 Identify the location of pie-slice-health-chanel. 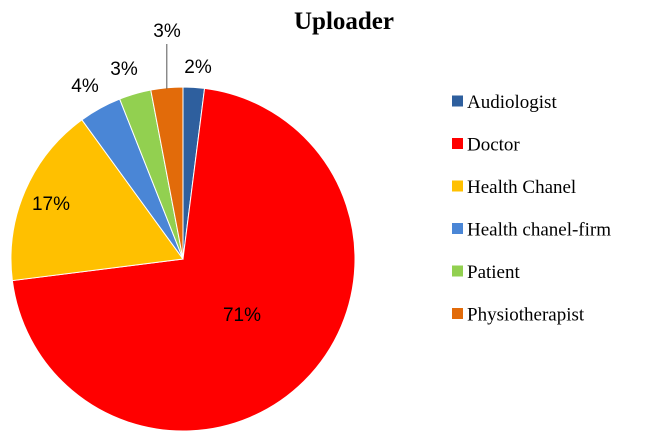
(97, 200).